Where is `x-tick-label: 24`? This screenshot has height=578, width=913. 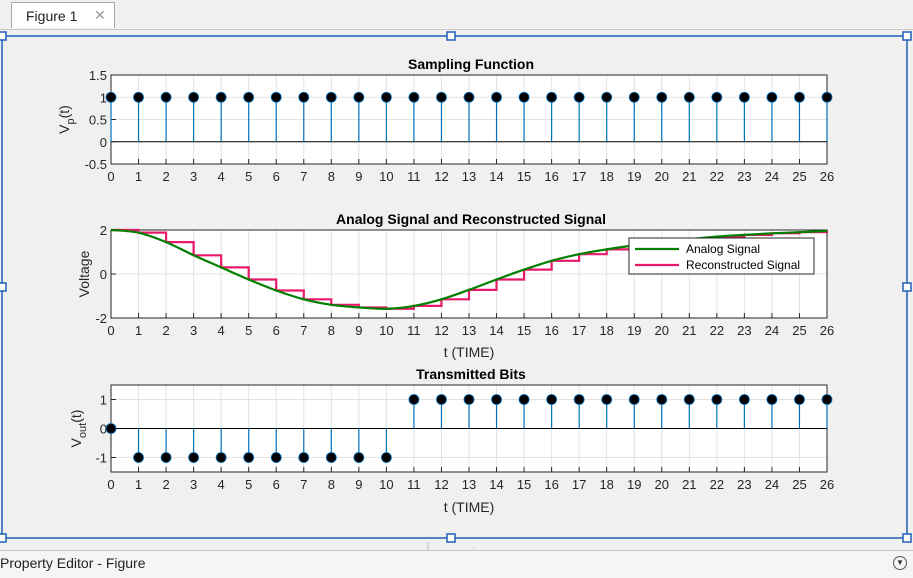 x-tick-label: 24 is located at coordinates (772, 176).